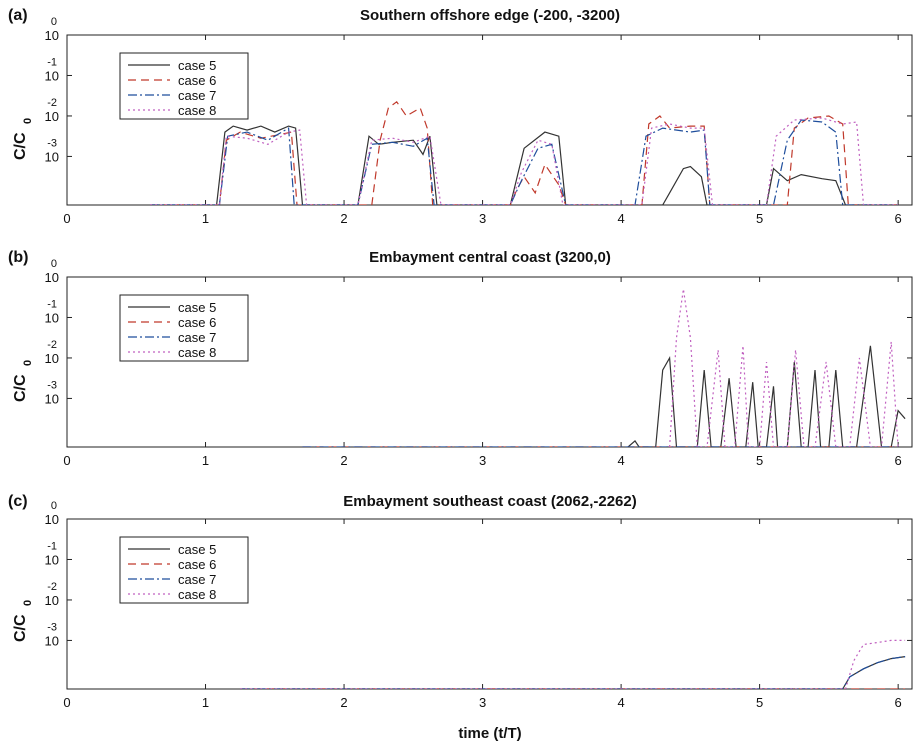  I want to click on panel-title: Embayment southeast coast (2062,-2262), so click(489, 501).